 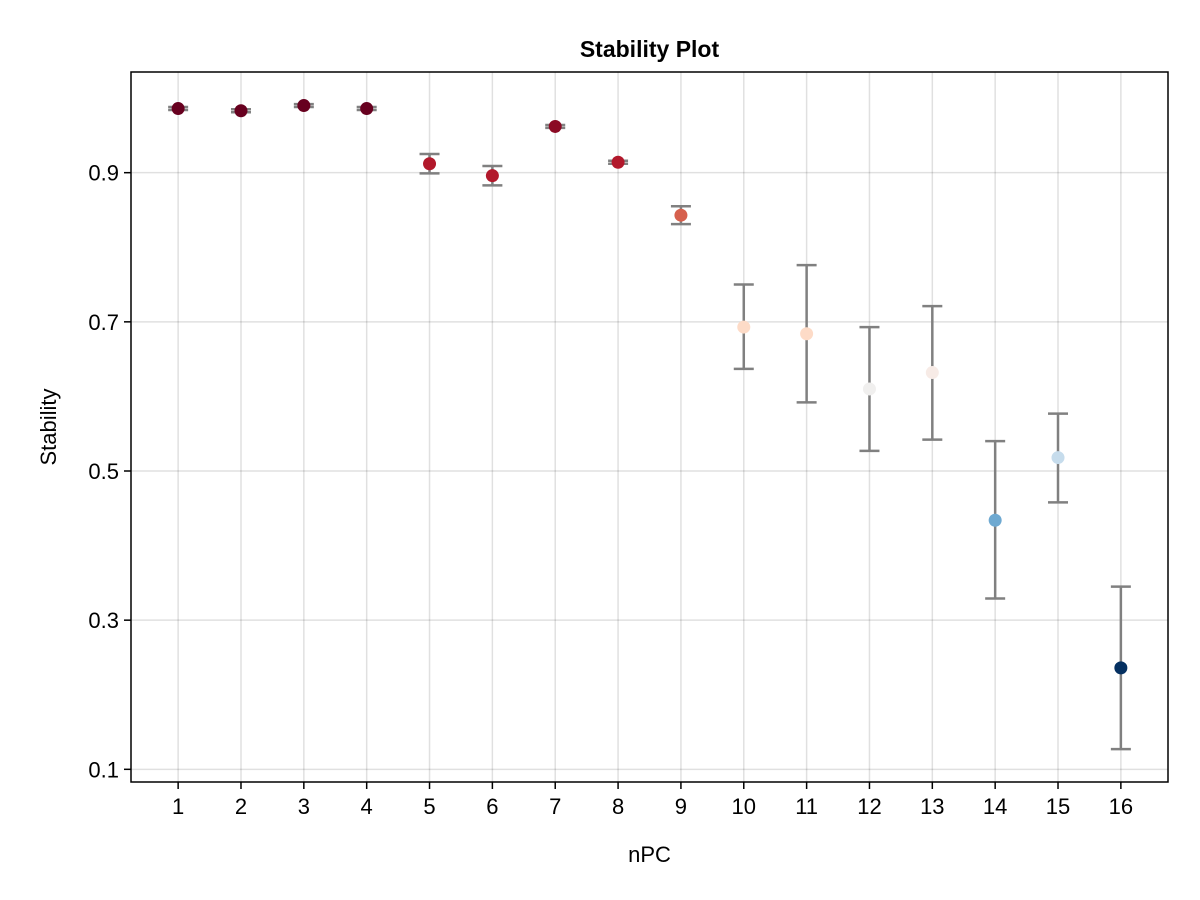 What do you see at coordinates (995, 806) in the screenshot?
I see `x-tick-label: 14` at bounding box center [995, 806].